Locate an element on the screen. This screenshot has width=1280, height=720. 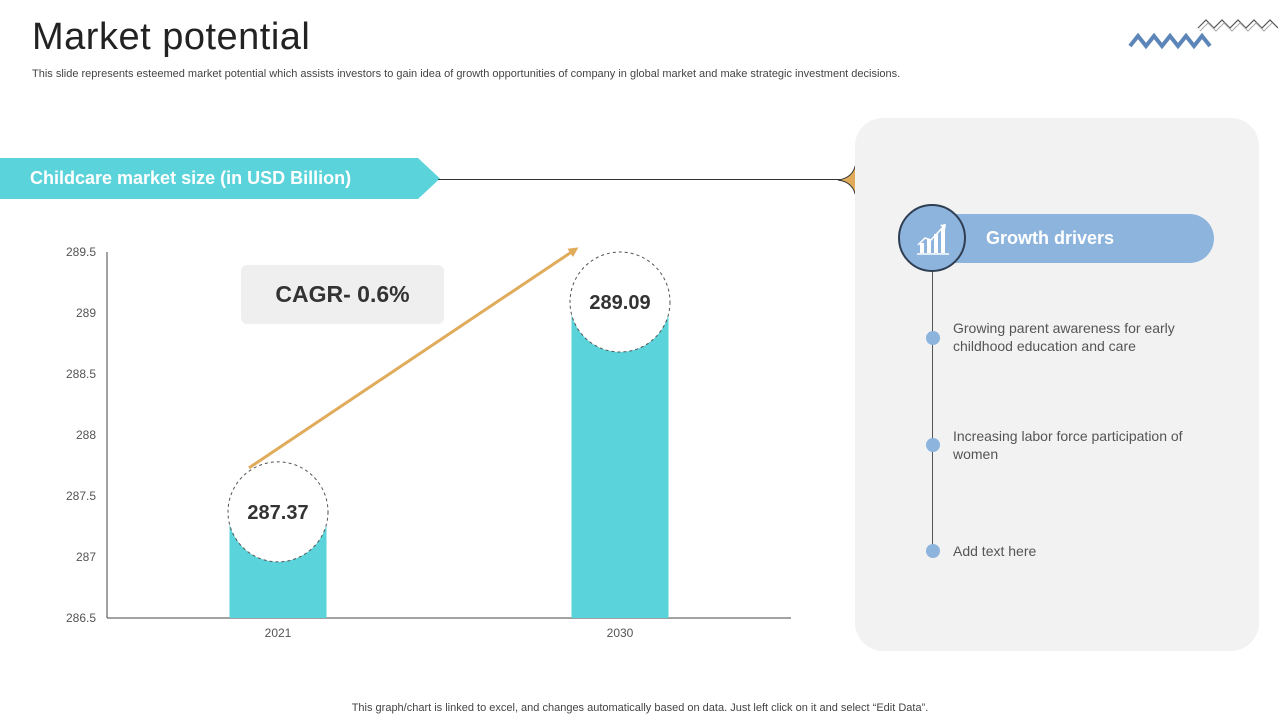
x-tick-label: 2030 is located at coordinates (620, 633).